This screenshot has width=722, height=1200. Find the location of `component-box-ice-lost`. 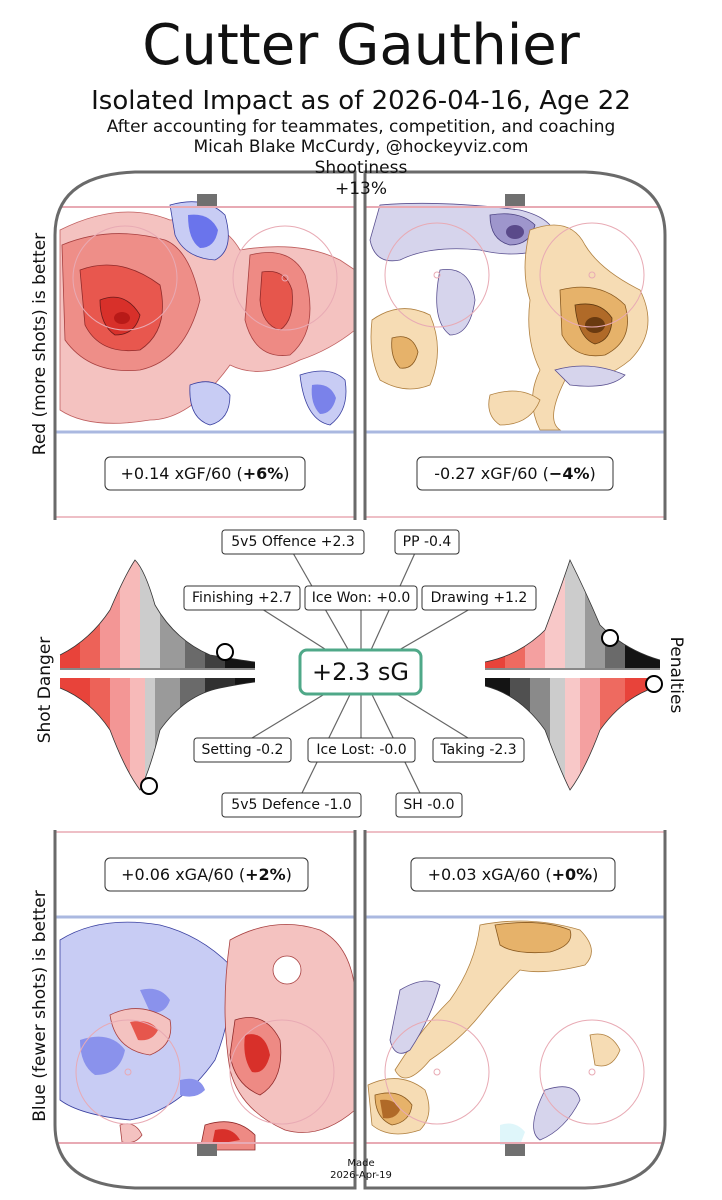

component-box-ice-lost is located at coordinates (361, 750).